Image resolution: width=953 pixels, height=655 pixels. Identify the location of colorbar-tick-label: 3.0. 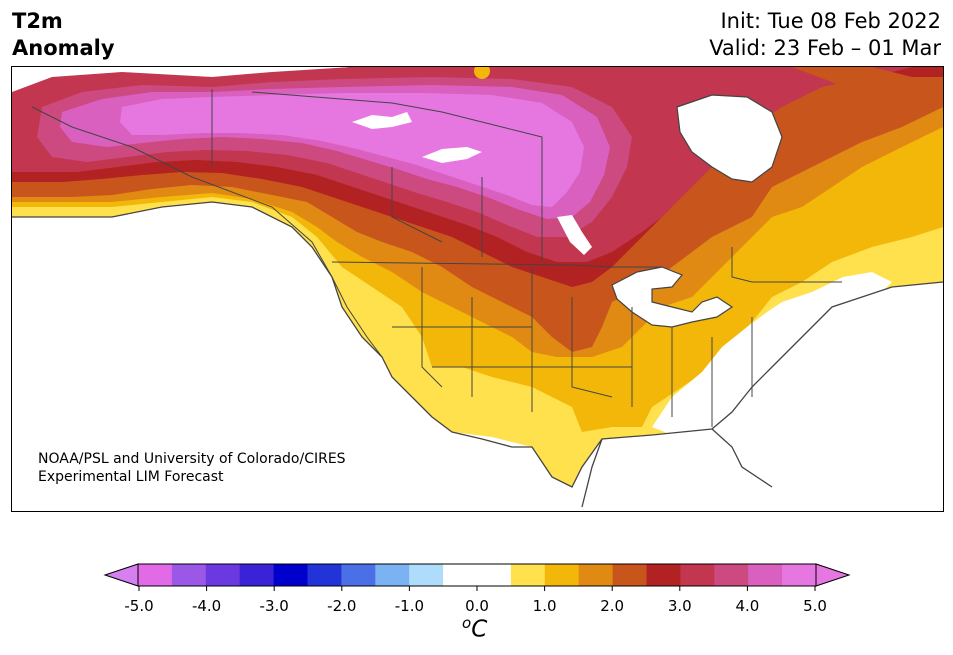
(679, 606).